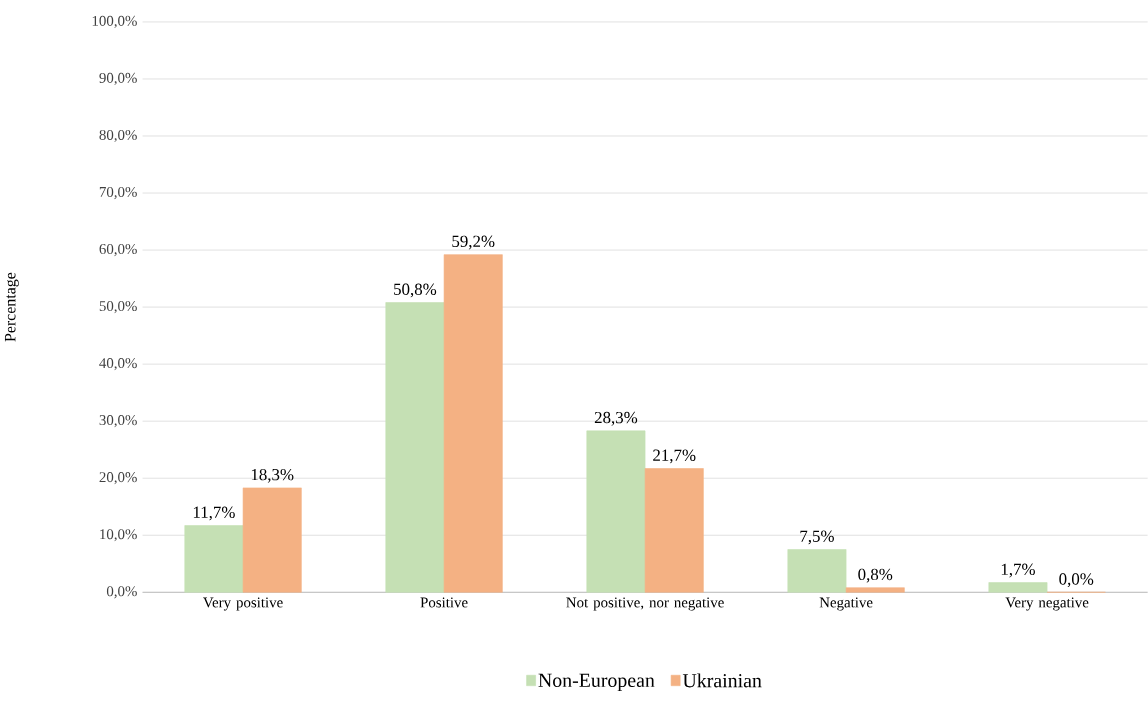  Describe the element at coordinates (118, 307) in the screenshot. I see `y-tick-label: 50,0%` at that location.